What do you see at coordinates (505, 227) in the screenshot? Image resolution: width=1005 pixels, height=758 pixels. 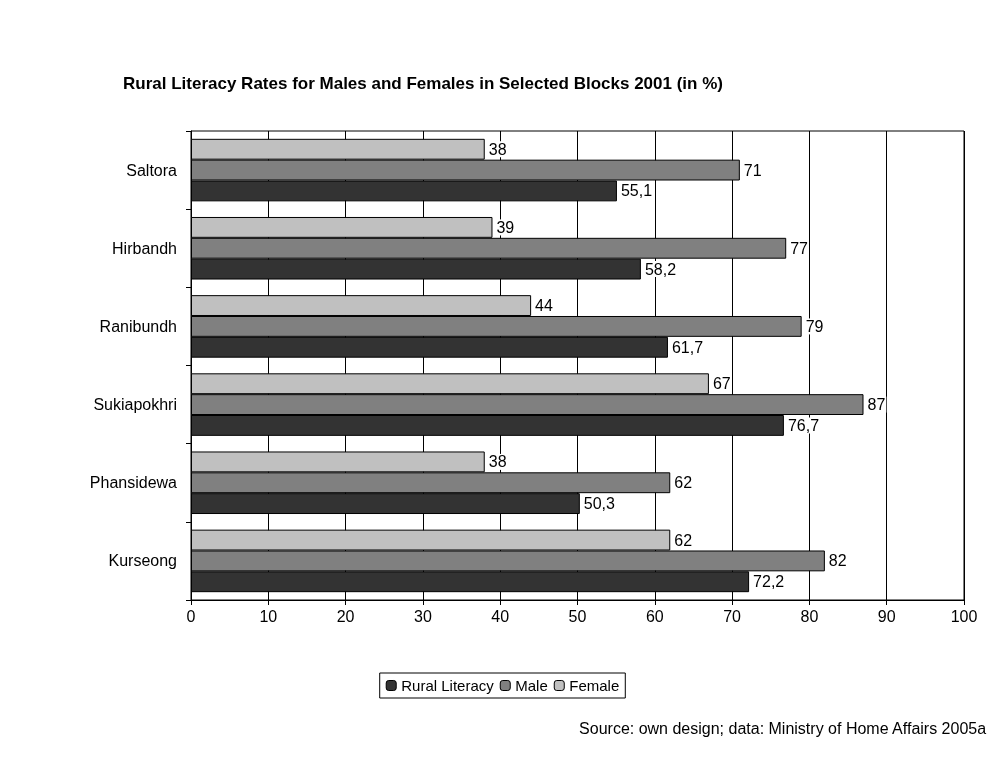 I see `data-label: 39` at bounding box center [505, 227].